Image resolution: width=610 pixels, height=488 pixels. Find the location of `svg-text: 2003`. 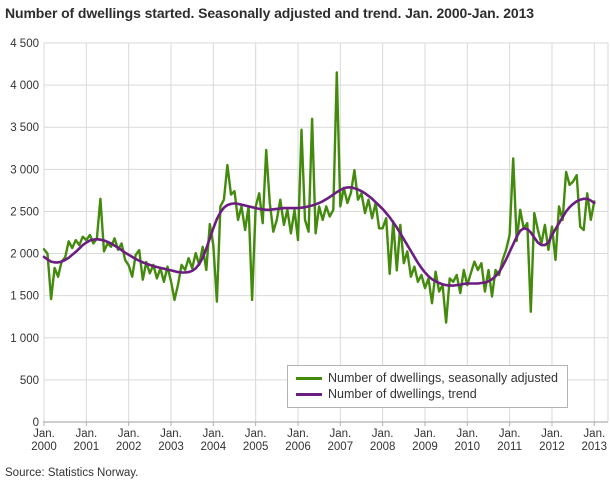

svg-text: 2003 is located at coordinates (171, 447).